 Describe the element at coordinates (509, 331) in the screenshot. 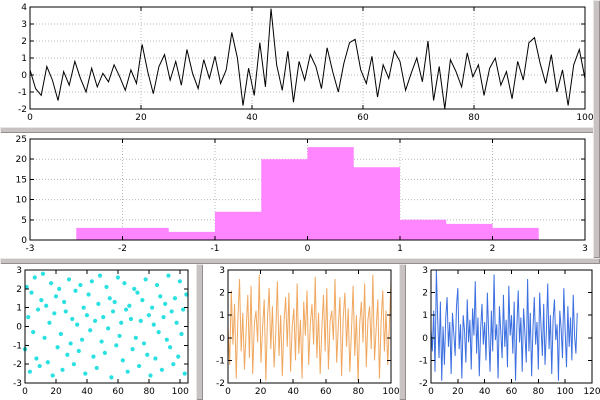

I see `noise-line-blue-chart: 0 20 40 60 80 100 120 -2 -1 0 1 2 3` at that location.